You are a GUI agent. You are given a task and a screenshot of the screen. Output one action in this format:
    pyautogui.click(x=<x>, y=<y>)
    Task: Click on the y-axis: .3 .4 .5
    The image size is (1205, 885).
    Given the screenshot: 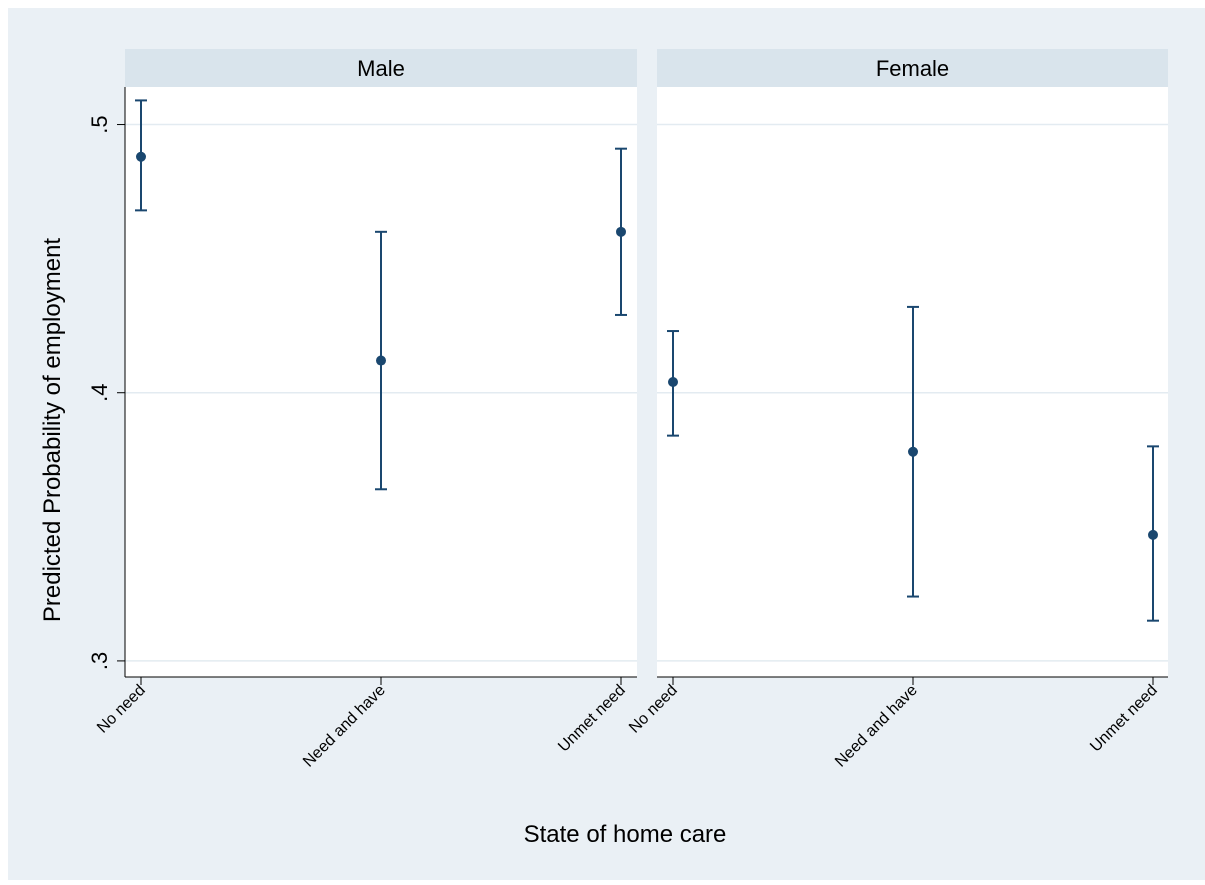 What is the action you would take?
    pyautogui.click(x=106, y=382)
    